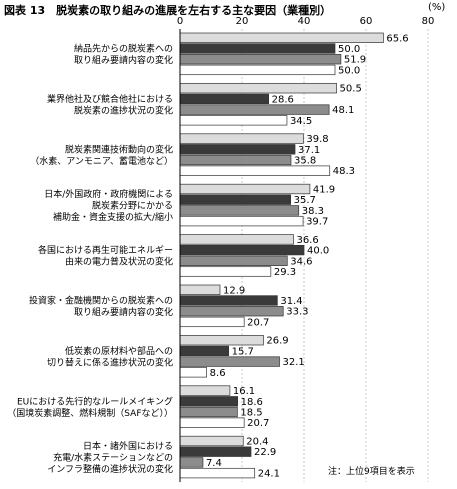  I want to click on value-label: 12.9, so click(234, 290).